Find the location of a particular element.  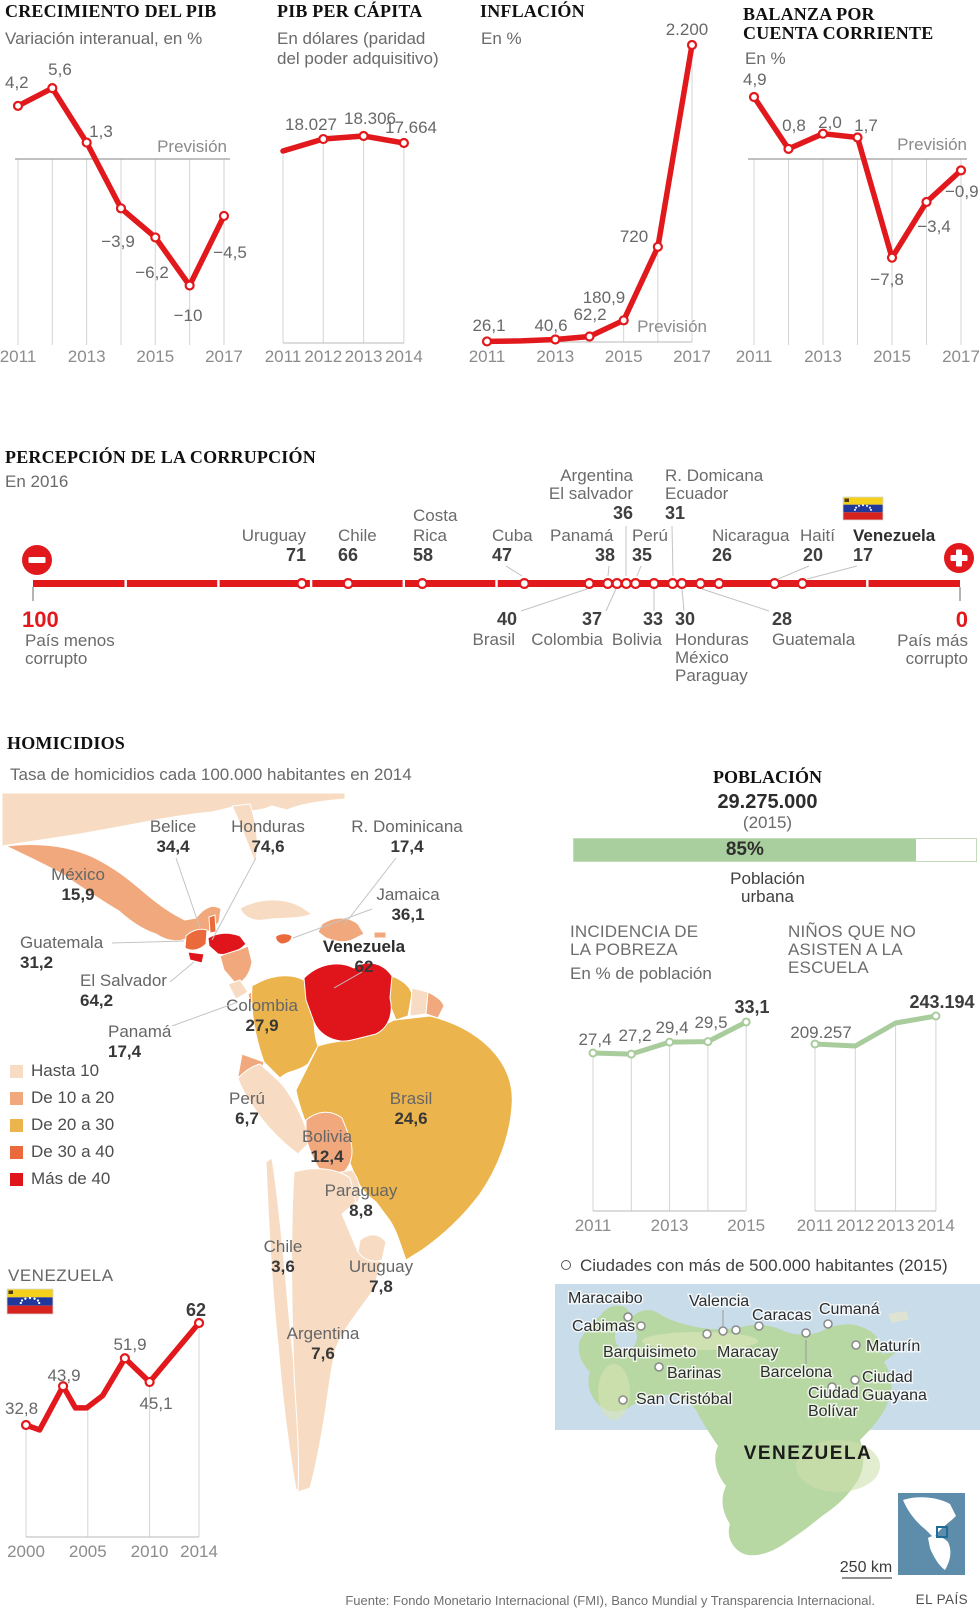

point-label: 62 is located at coordinates (196, 1310).